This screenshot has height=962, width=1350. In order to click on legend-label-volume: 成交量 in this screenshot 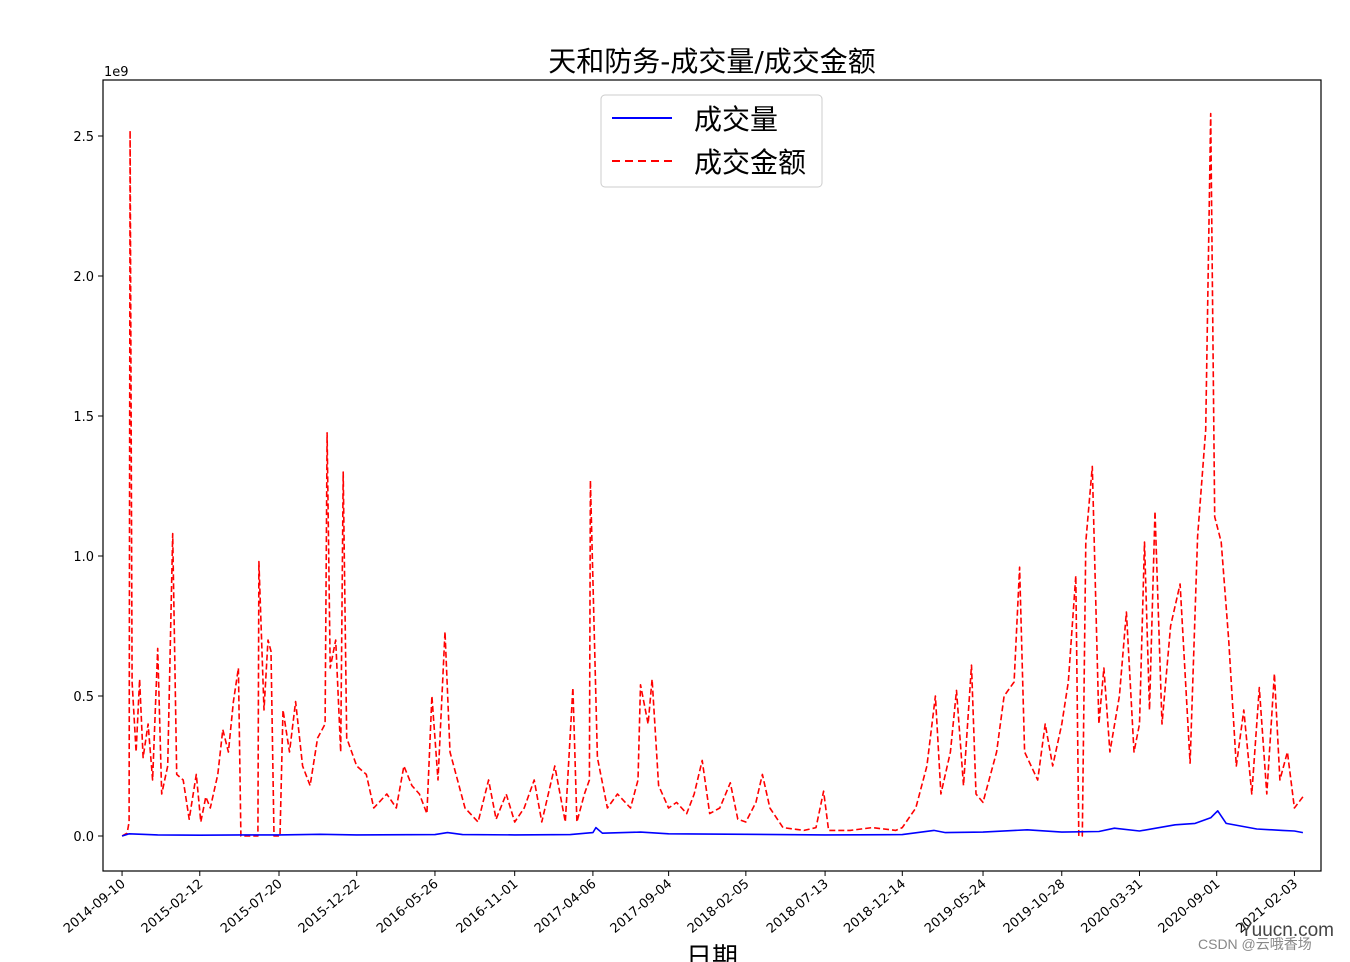, I will do `click(736, 119)`.